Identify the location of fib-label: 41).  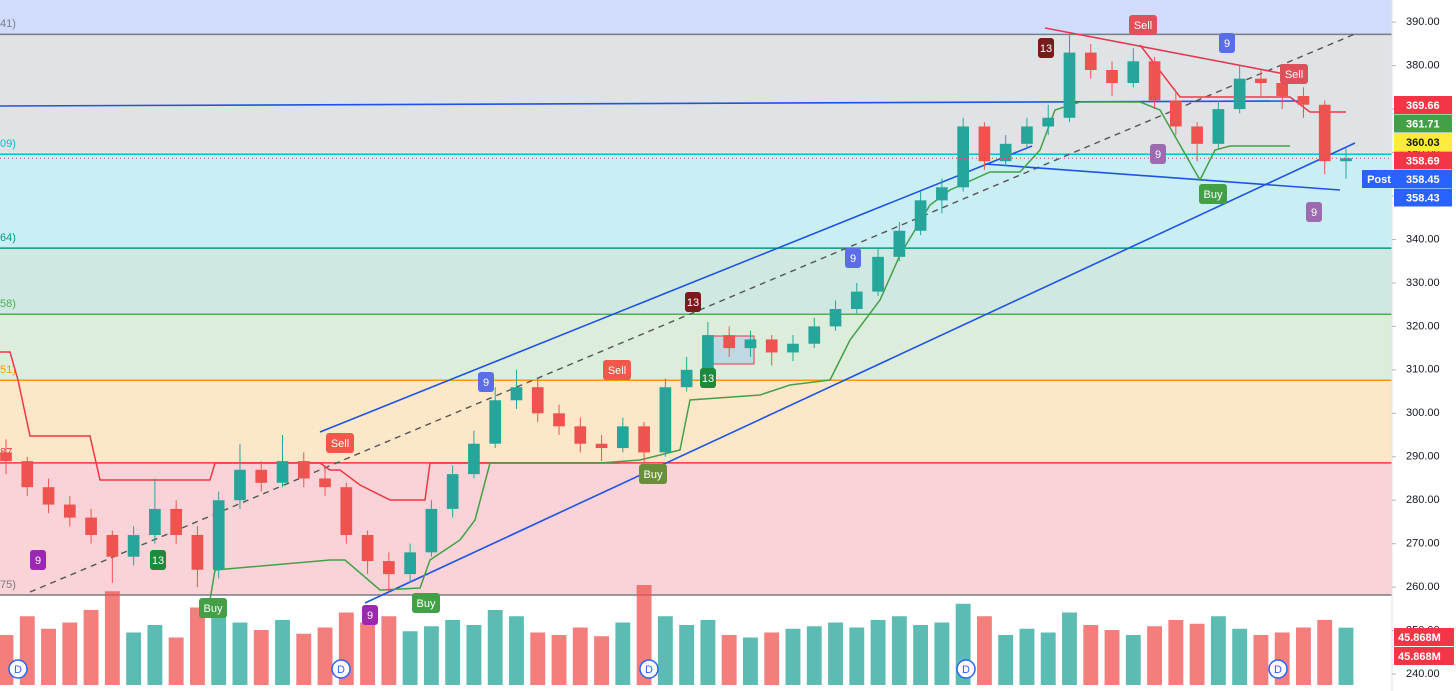
(8, 24).